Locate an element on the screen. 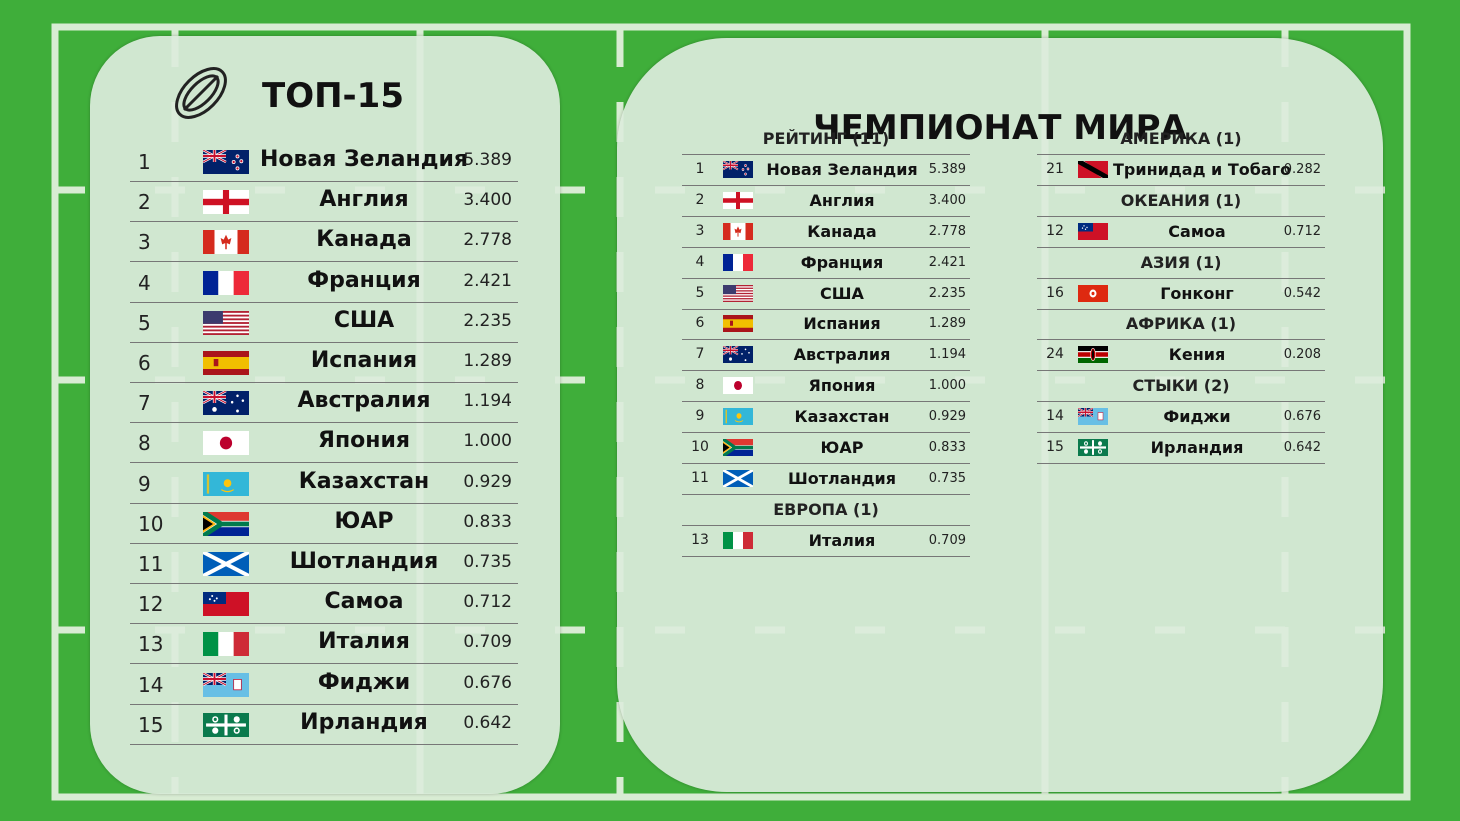  table-row: 14 Фиджи 0.676 is located at coordinates (1181, 418).